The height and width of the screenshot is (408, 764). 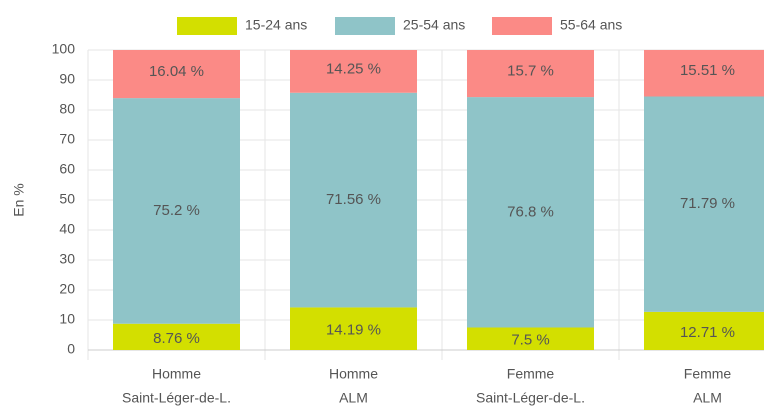 What do you see at coordinates (67, 229) in the screenshot?
I see `y-tick-label: 40` at bounding box center [67, 229].